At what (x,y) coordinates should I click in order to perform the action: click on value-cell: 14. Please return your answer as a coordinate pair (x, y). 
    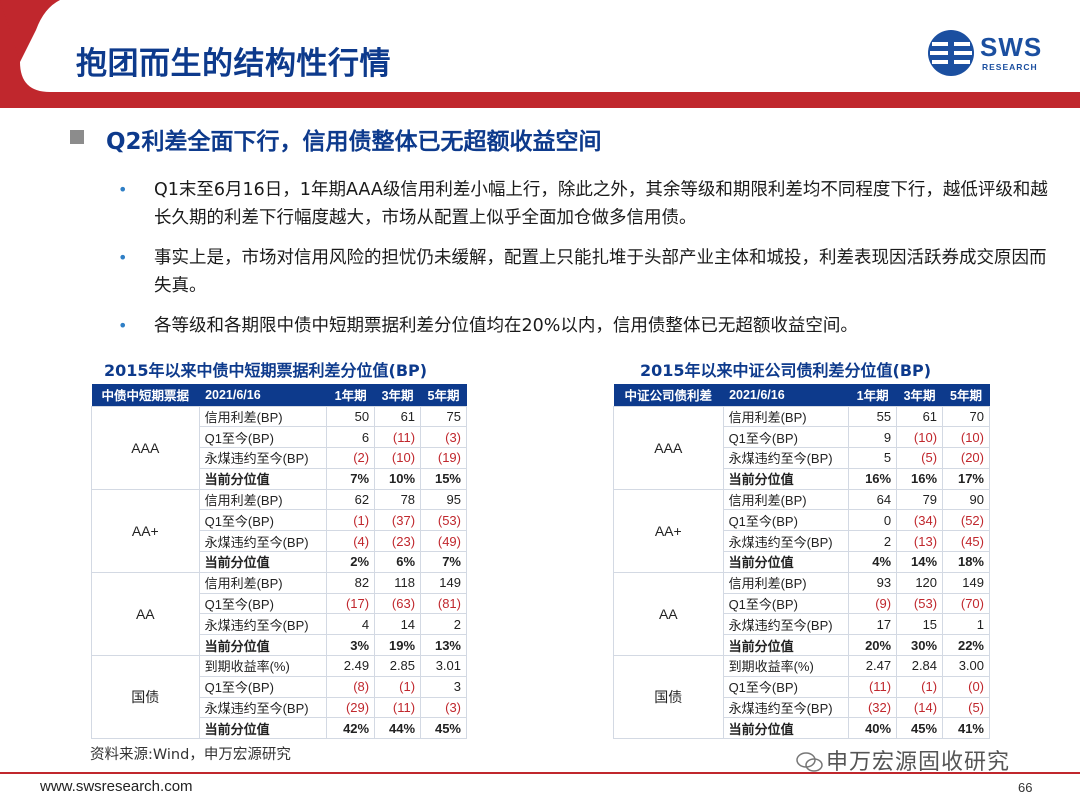
    Looking at the image, I should click on (398, 624).